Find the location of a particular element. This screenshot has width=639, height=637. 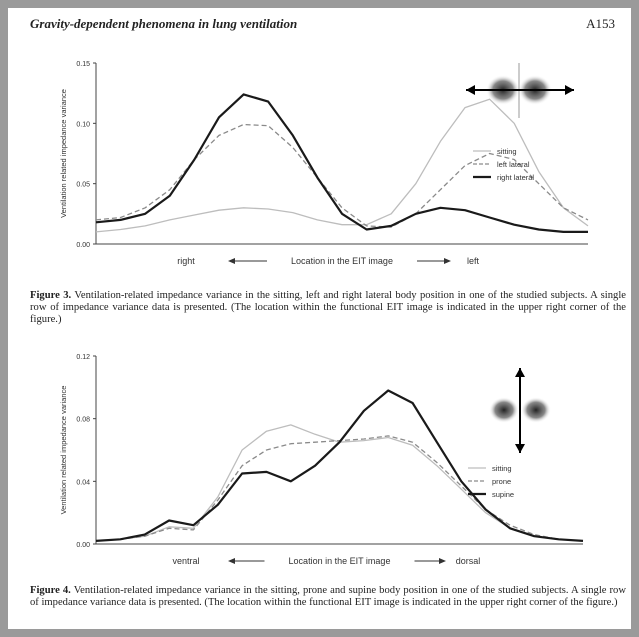

y-tick-label: 0.15 is located at coordinates (83, 64).